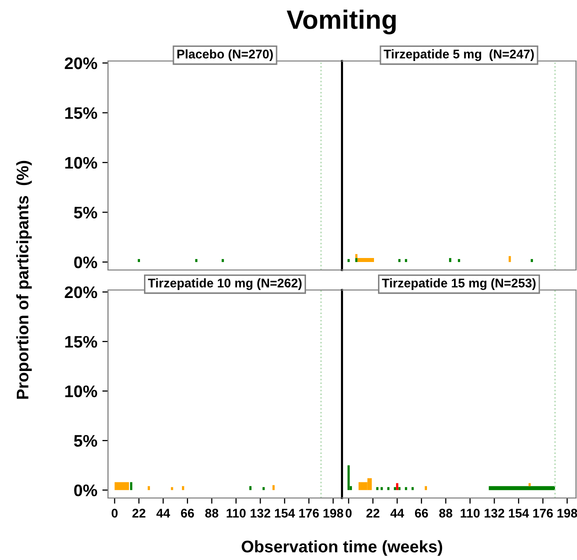 The width and height of the screenshot is (577, 560). What do you see at coordinates (459, 55) in the screenshot?
I see `chart-subtitle: Tirzepatide 5 mg (N=247)` at bounding box center [459, 55].